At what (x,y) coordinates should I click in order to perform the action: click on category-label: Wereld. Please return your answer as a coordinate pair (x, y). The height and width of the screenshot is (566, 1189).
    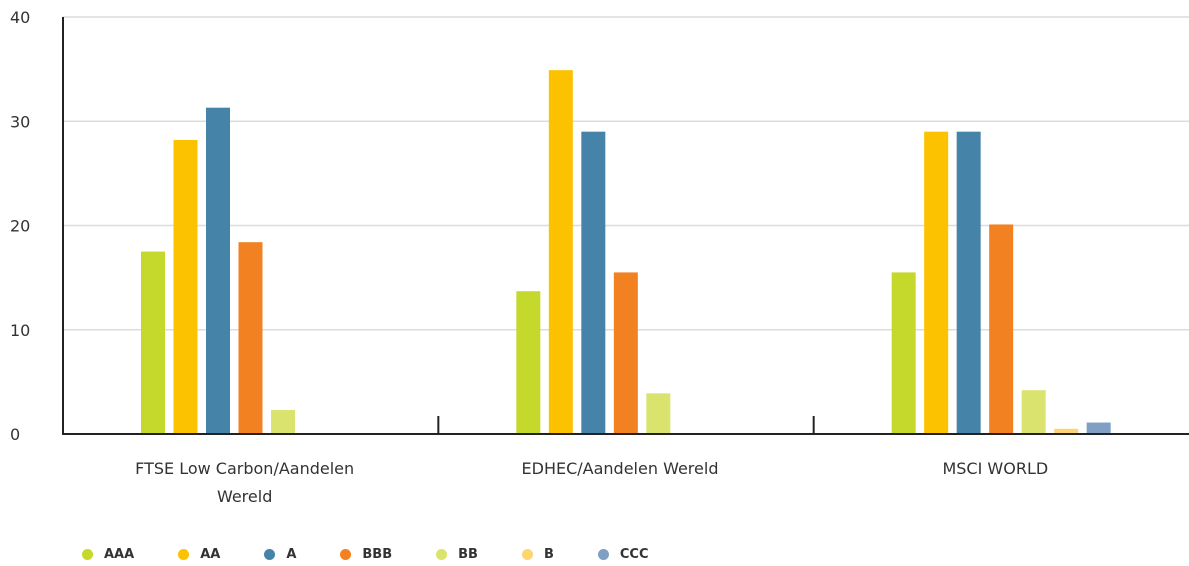
    Looking at the image, I should click on (244, 496).